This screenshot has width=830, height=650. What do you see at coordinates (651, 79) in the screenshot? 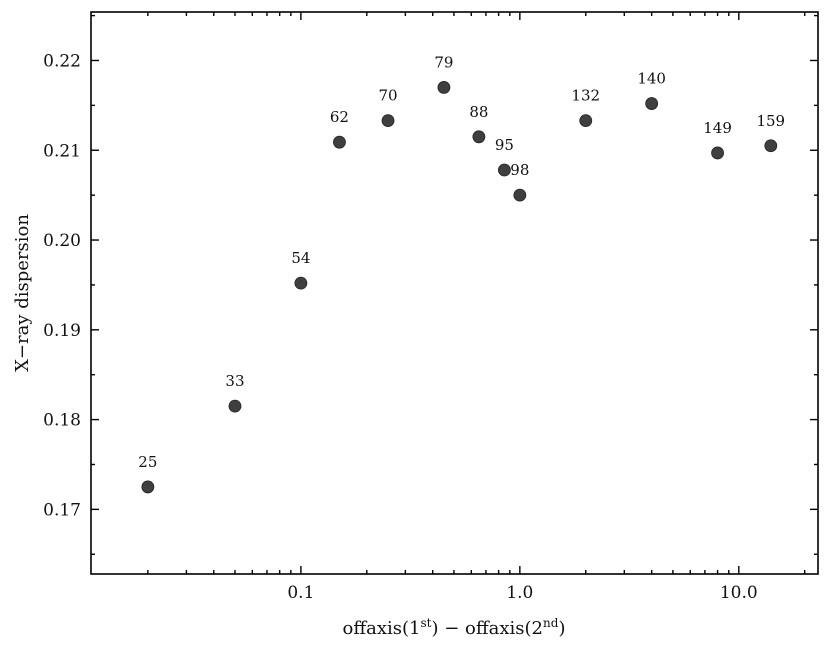
I see `data-point-label: 140` at bounding box center [651, 79].